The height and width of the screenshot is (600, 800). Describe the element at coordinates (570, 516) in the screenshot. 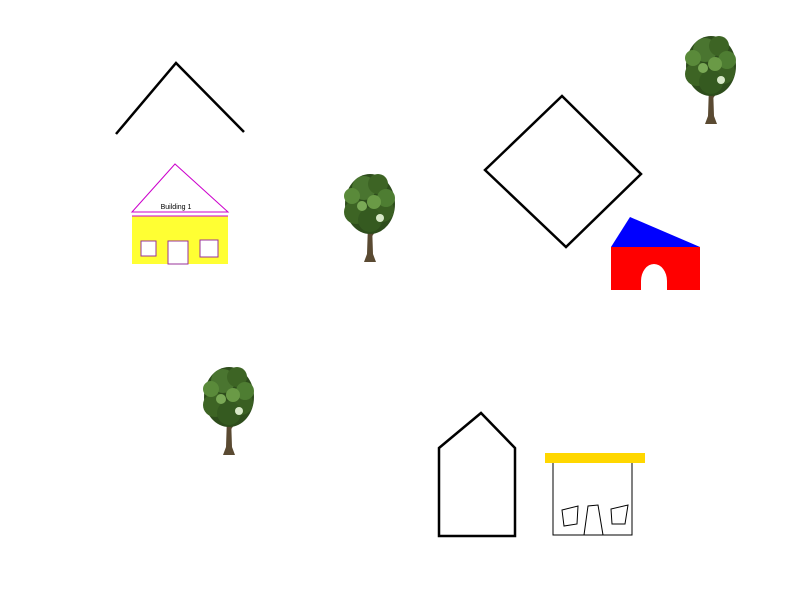

I see `canopy-left-window` at that location.